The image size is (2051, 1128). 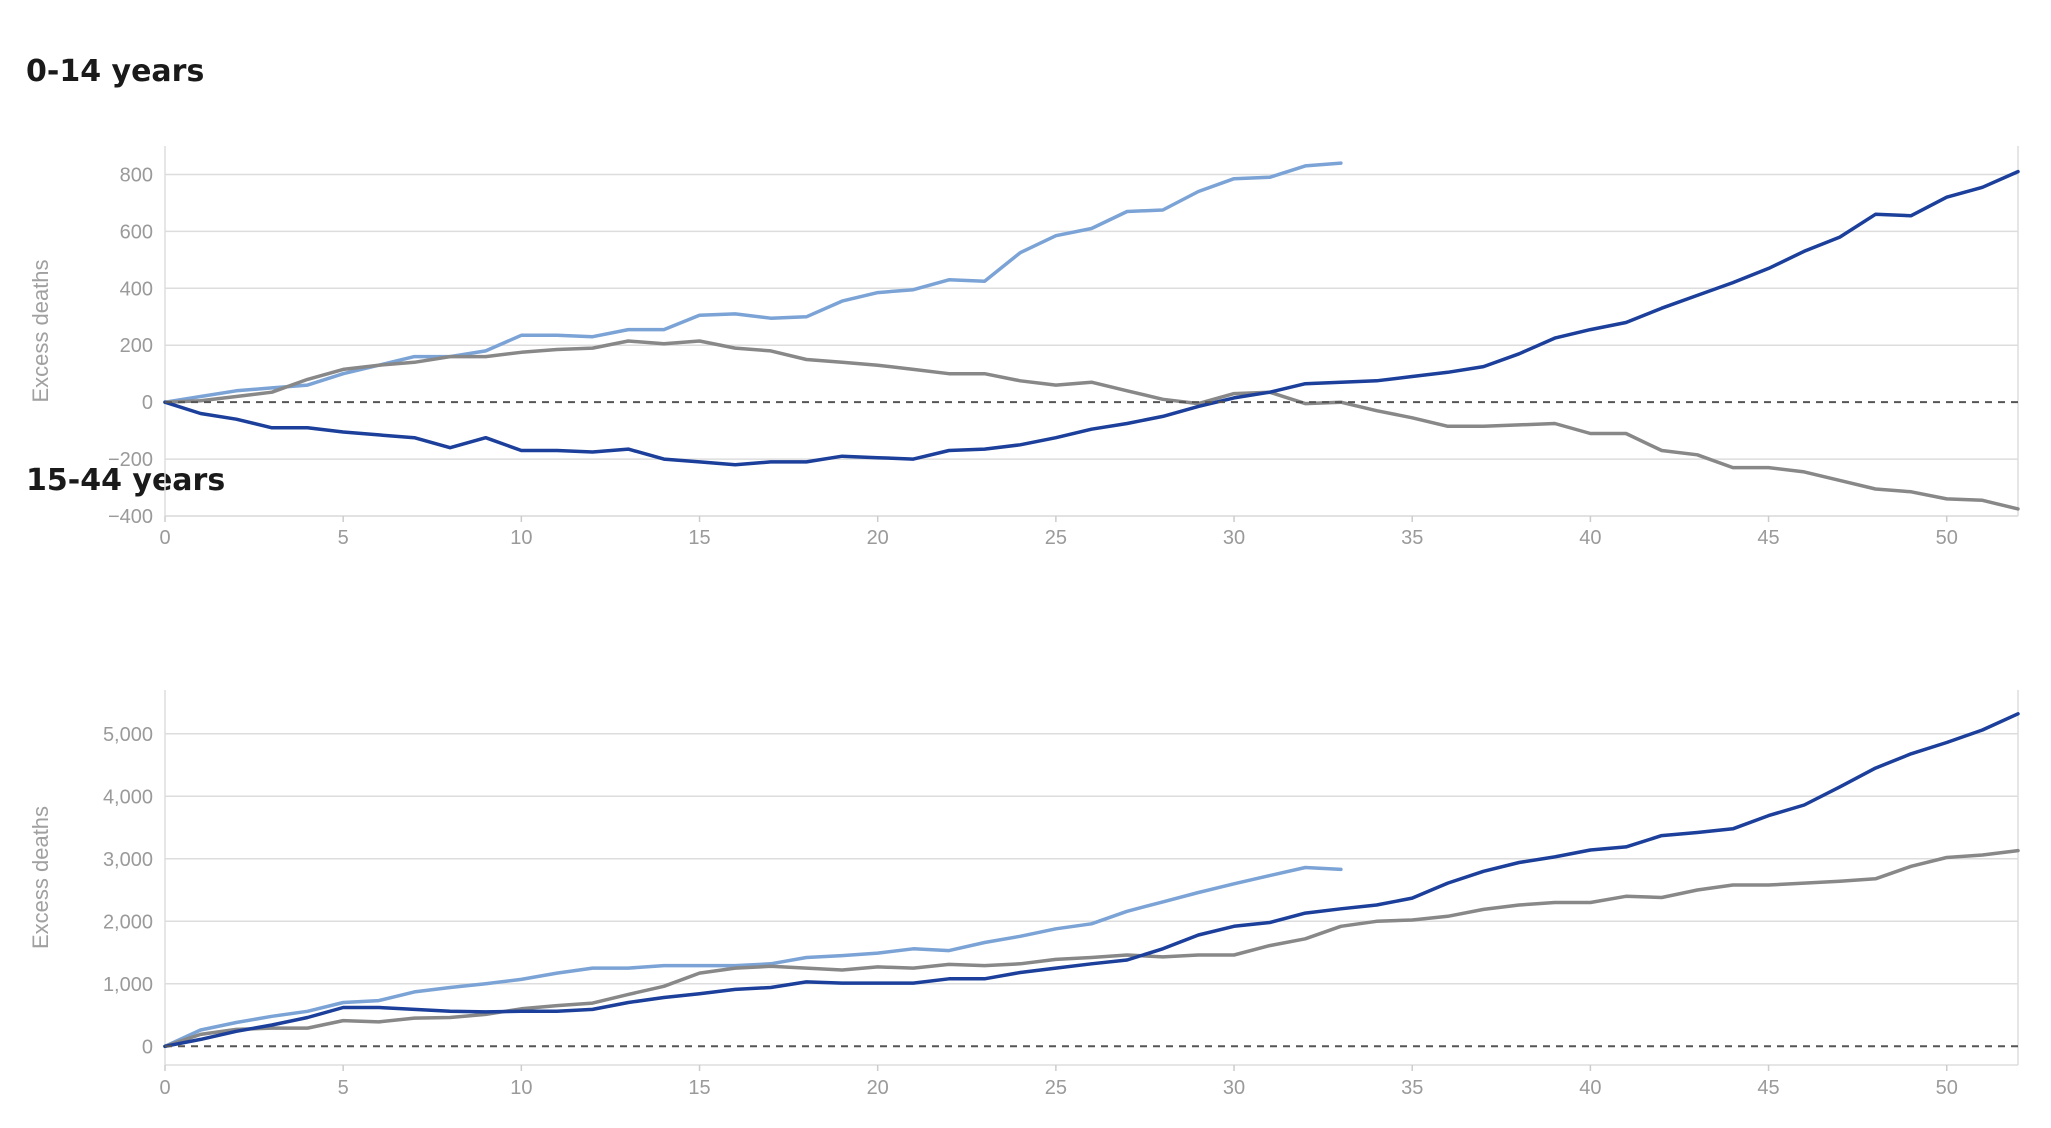 What do you see at coordinates (136, 346) in the screenshot?
I see `y-tick-label: 200` at bounding box center [136, 346].